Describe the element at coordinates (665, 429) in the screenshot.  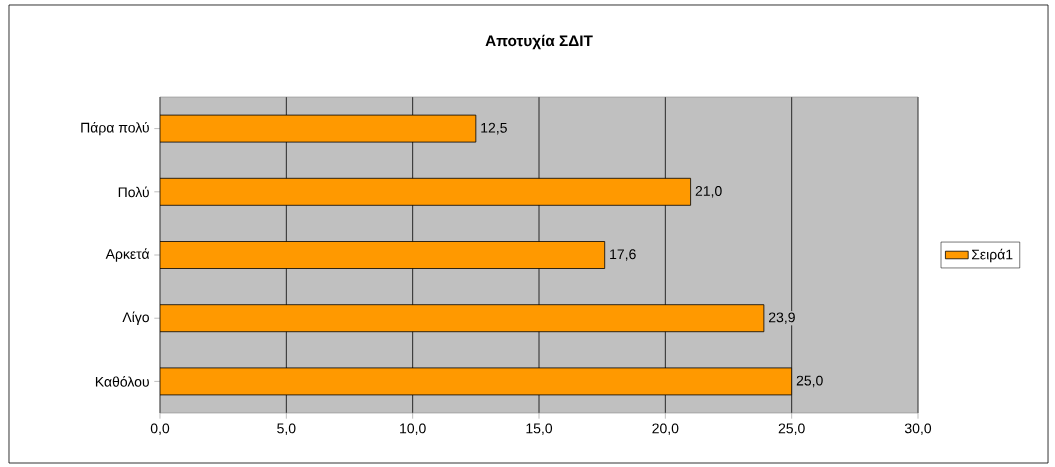
I see `x-tick-label: 20,0` at that location.